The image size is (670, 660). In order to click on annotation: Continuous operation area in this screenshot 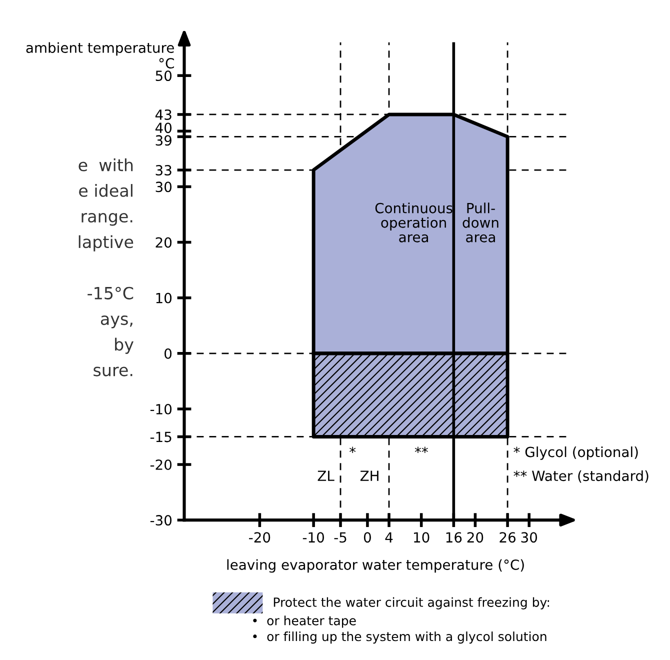, I will do `click(413, 222)`.